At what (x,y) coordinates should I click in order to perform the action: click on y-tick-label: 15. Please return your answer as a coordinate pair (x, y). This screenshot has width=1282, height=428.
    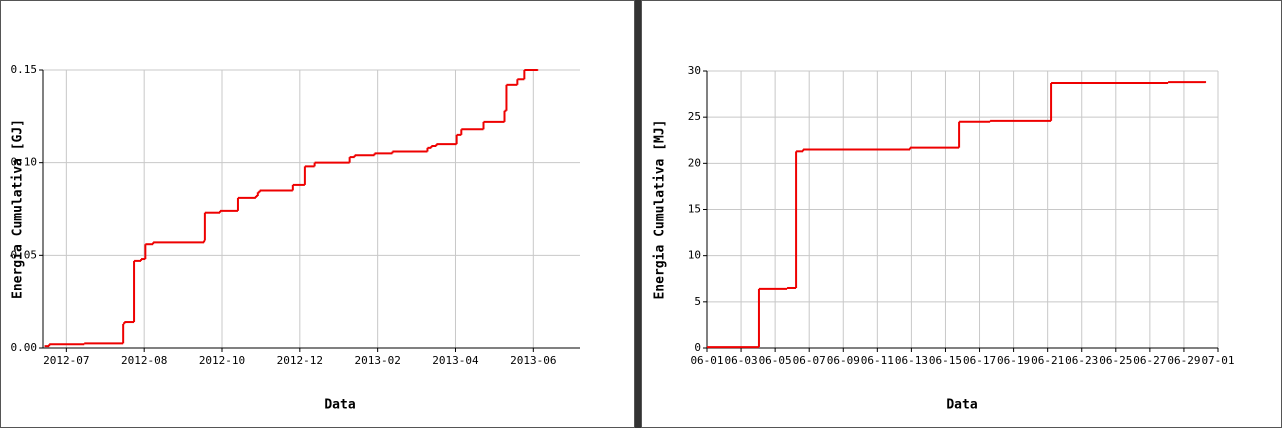
    Looking at the image, I should click on (694, 209).